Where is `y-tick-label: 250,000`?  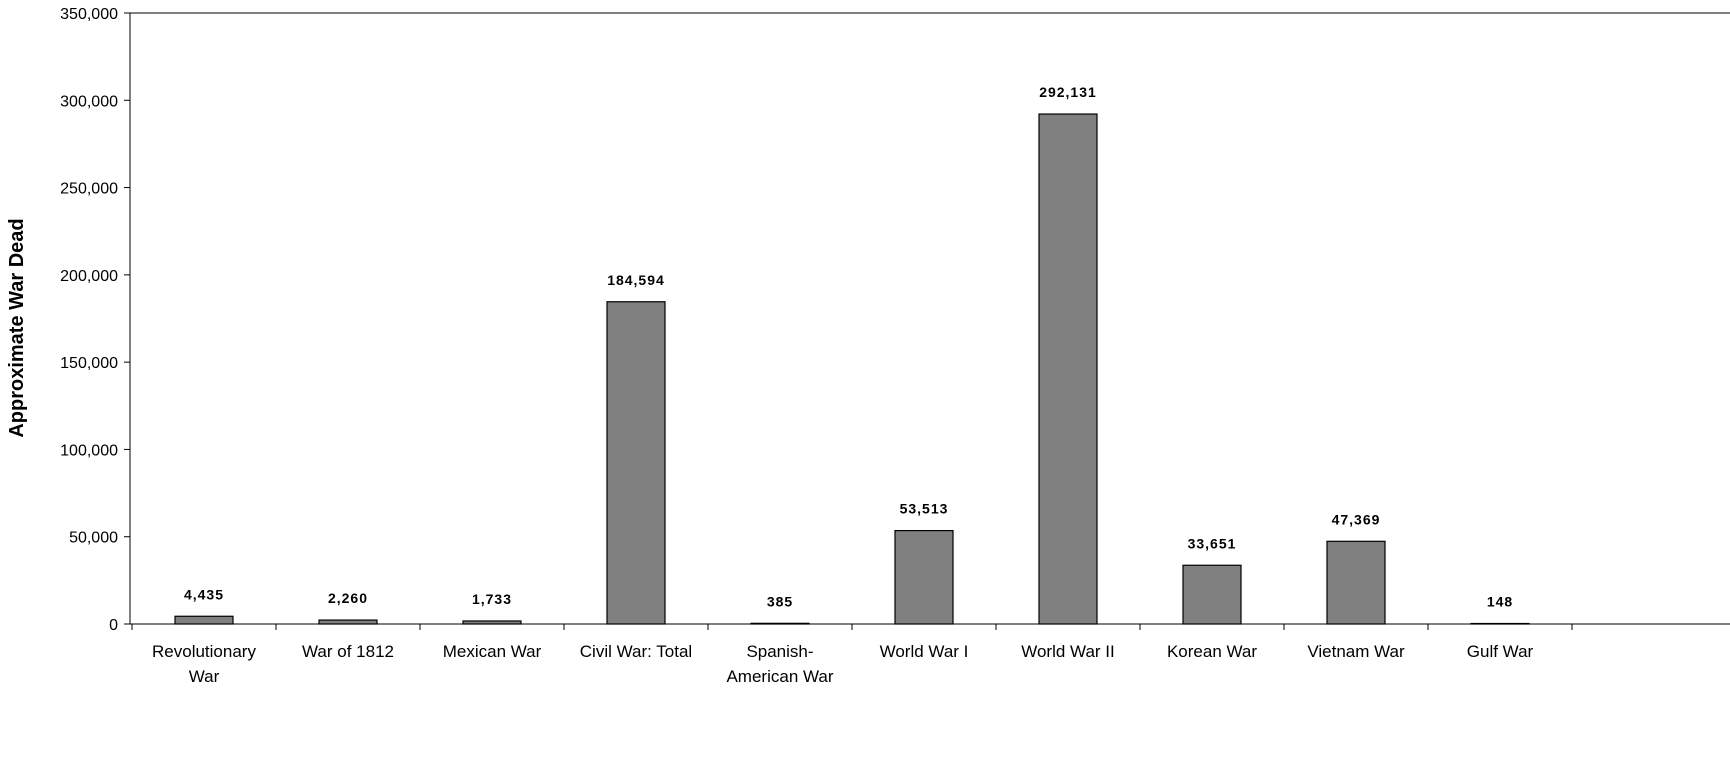
y-tick-label: 250,000 is located at coordinates (89, 189).